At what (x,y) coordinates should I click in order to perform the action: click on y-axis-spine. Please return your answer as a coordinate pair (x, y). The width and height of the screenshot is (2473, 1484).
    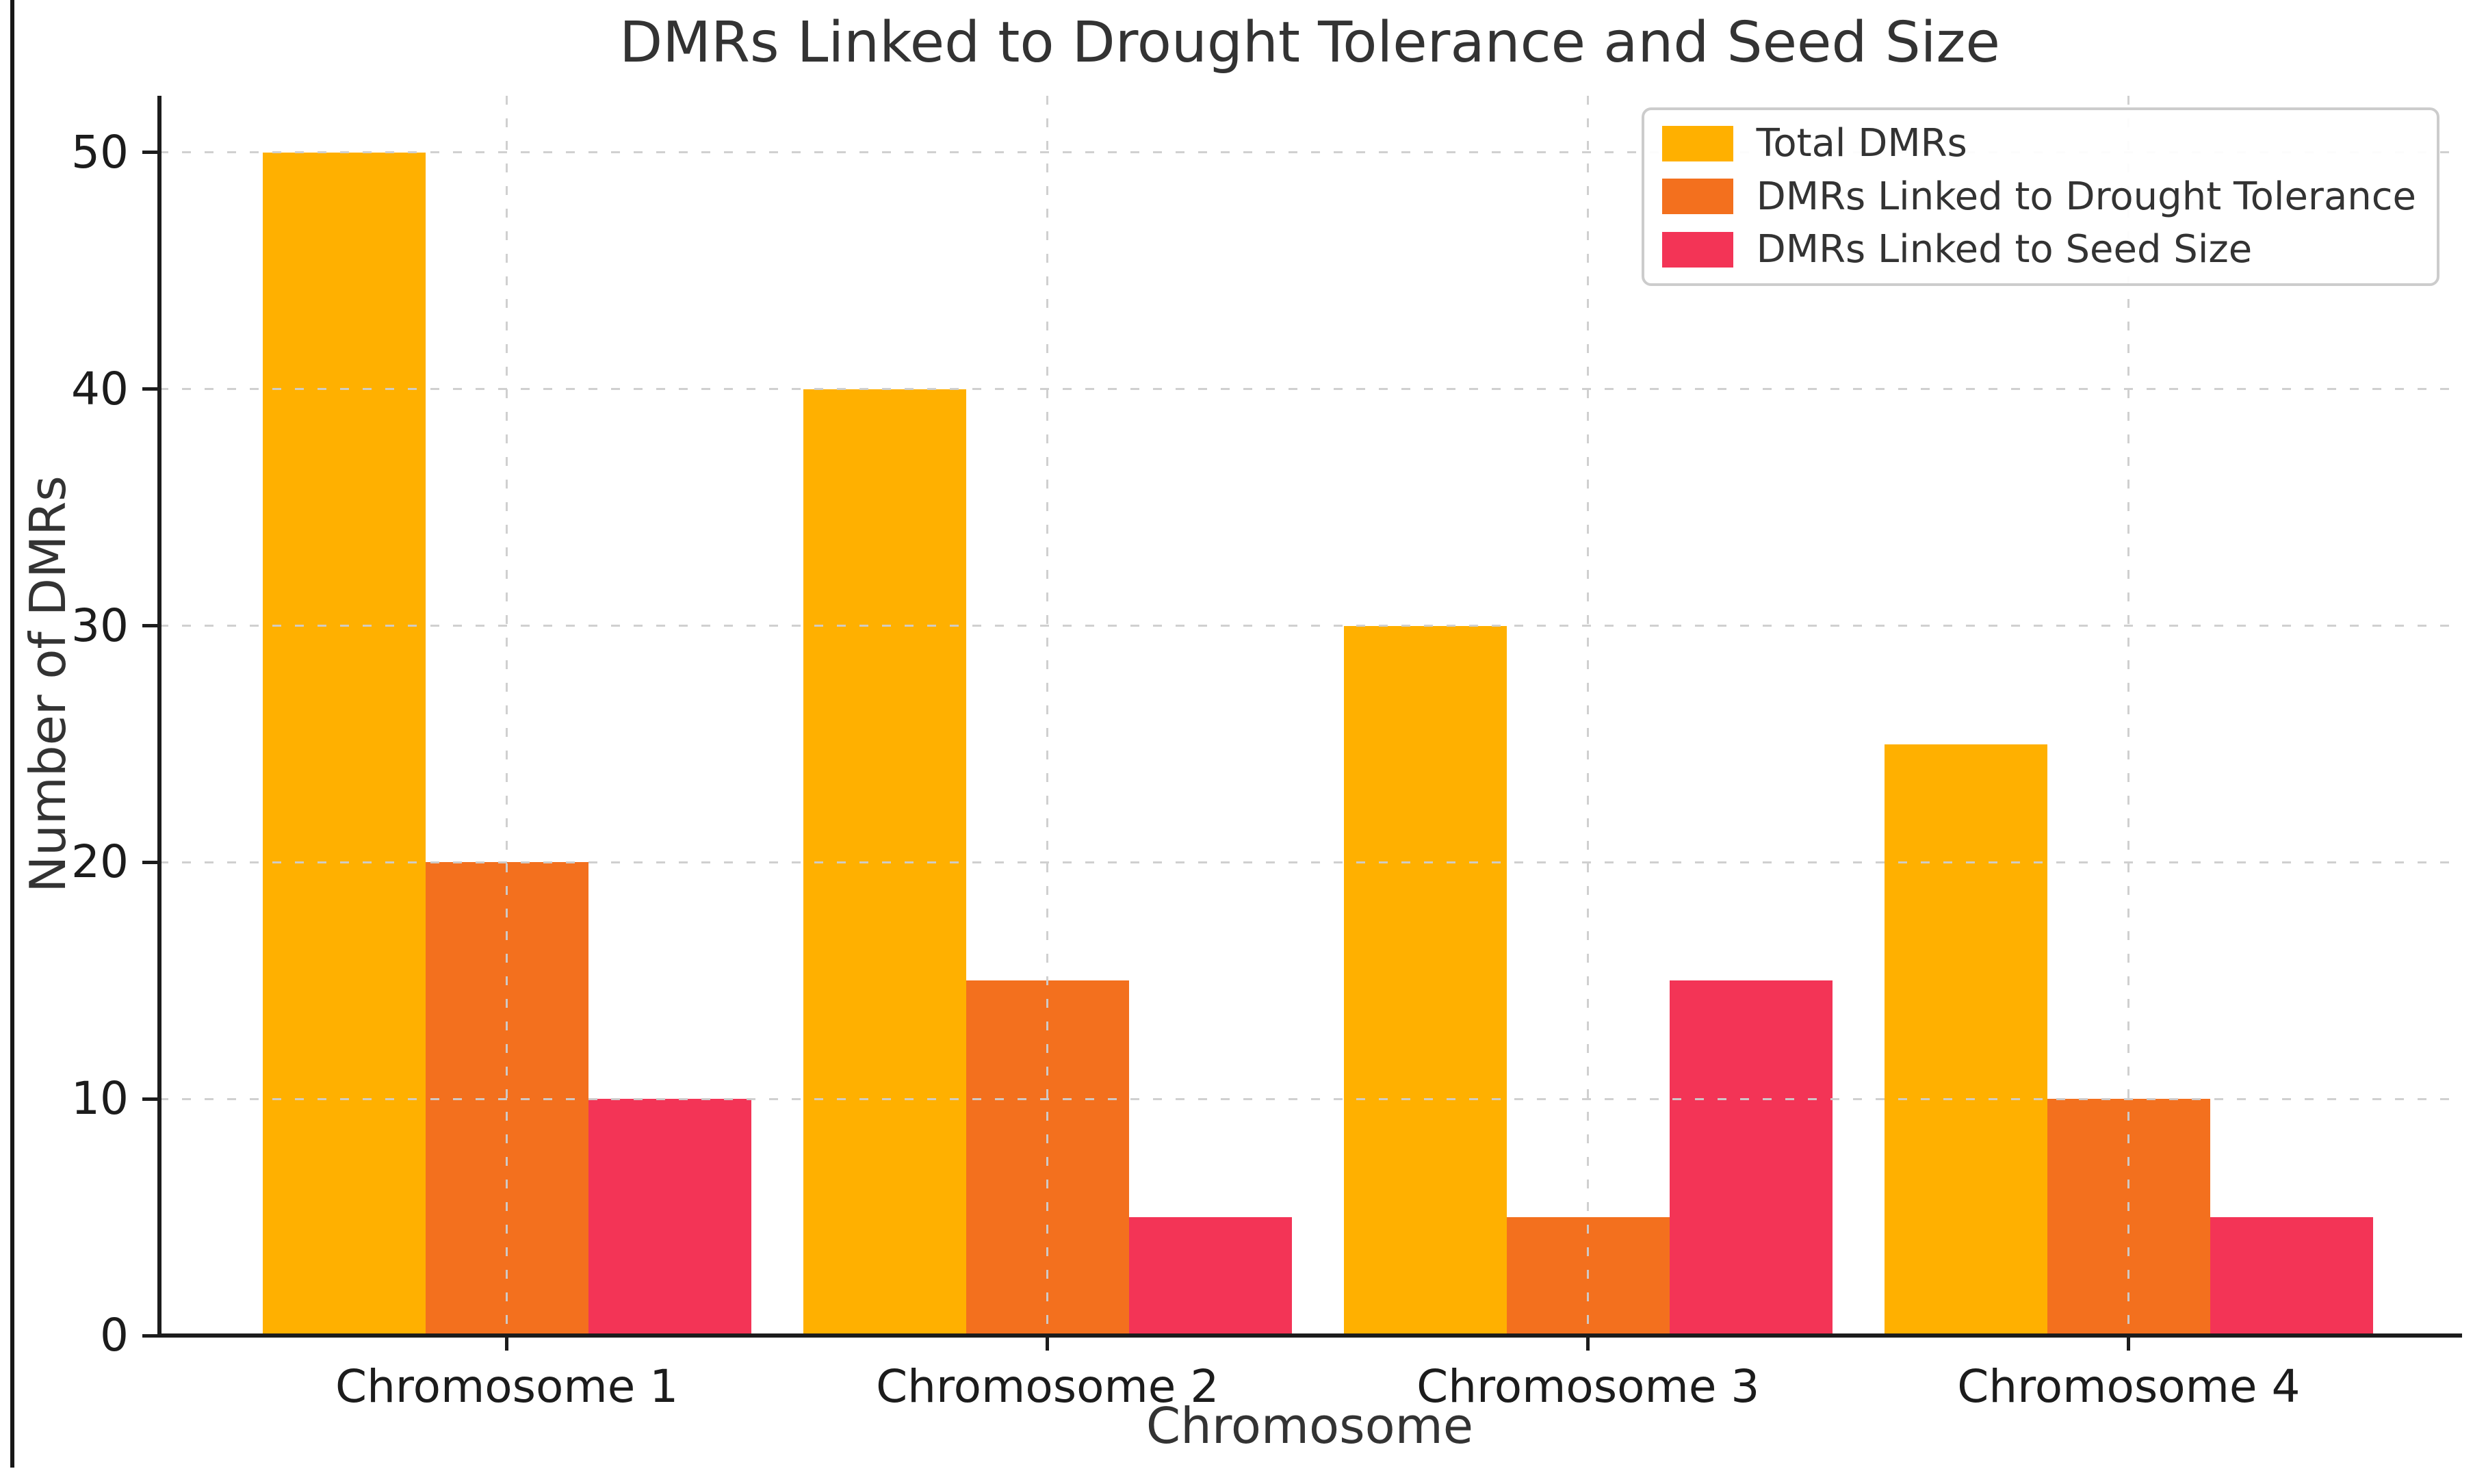
    Looking at the image, I should click on (159, 716).